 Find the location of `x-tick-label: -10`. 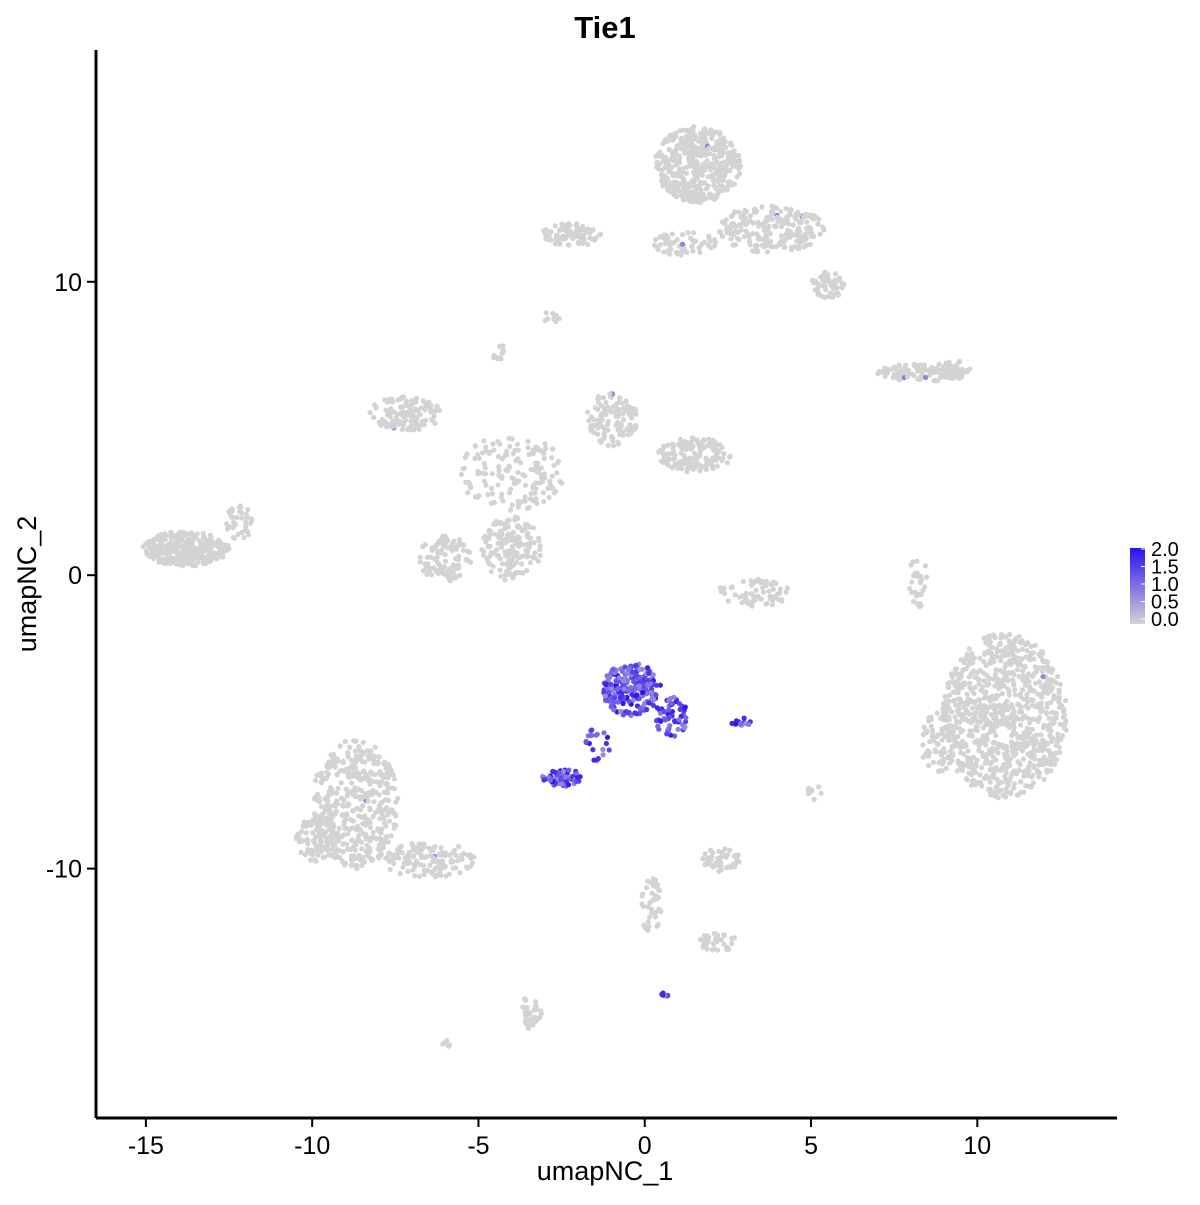

x-tick-label: -10 is located at coordinates (312, 1146).